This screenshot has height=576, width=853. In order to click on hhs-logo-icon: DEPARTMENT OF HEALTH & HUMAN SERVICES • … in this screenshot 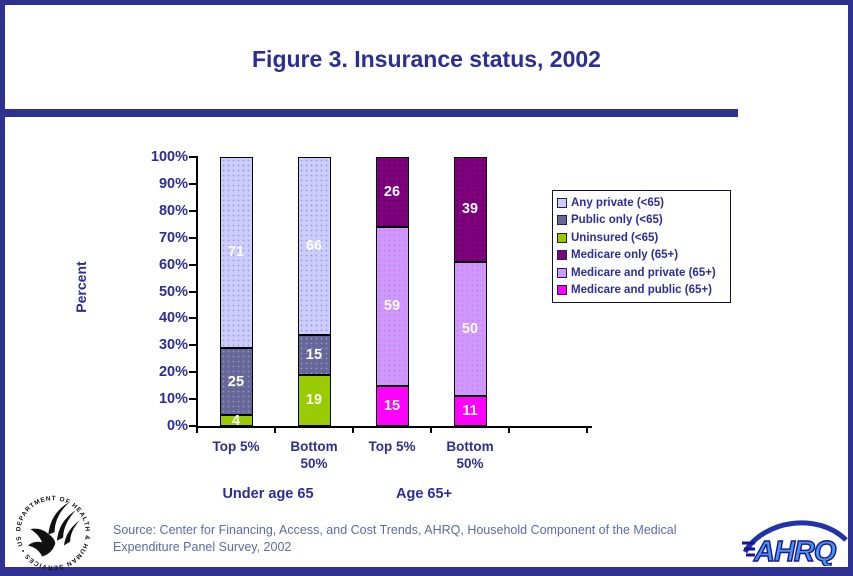, I will do `click(52, 532)`.